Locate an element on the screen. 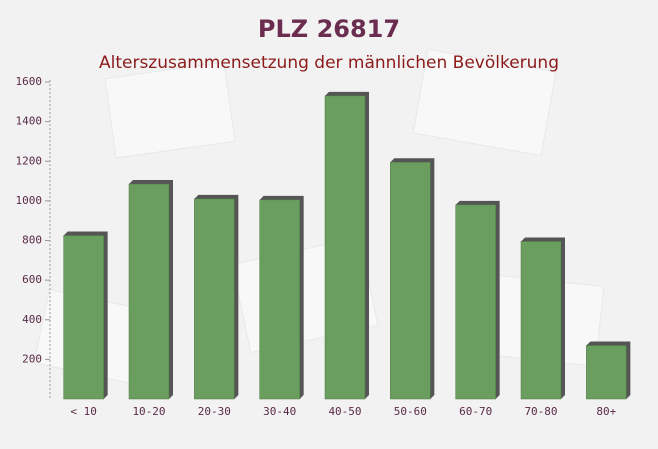 This screenshot has height=449, width=658. x-tick-label: 40-50 is located at coordinates (344, 411).